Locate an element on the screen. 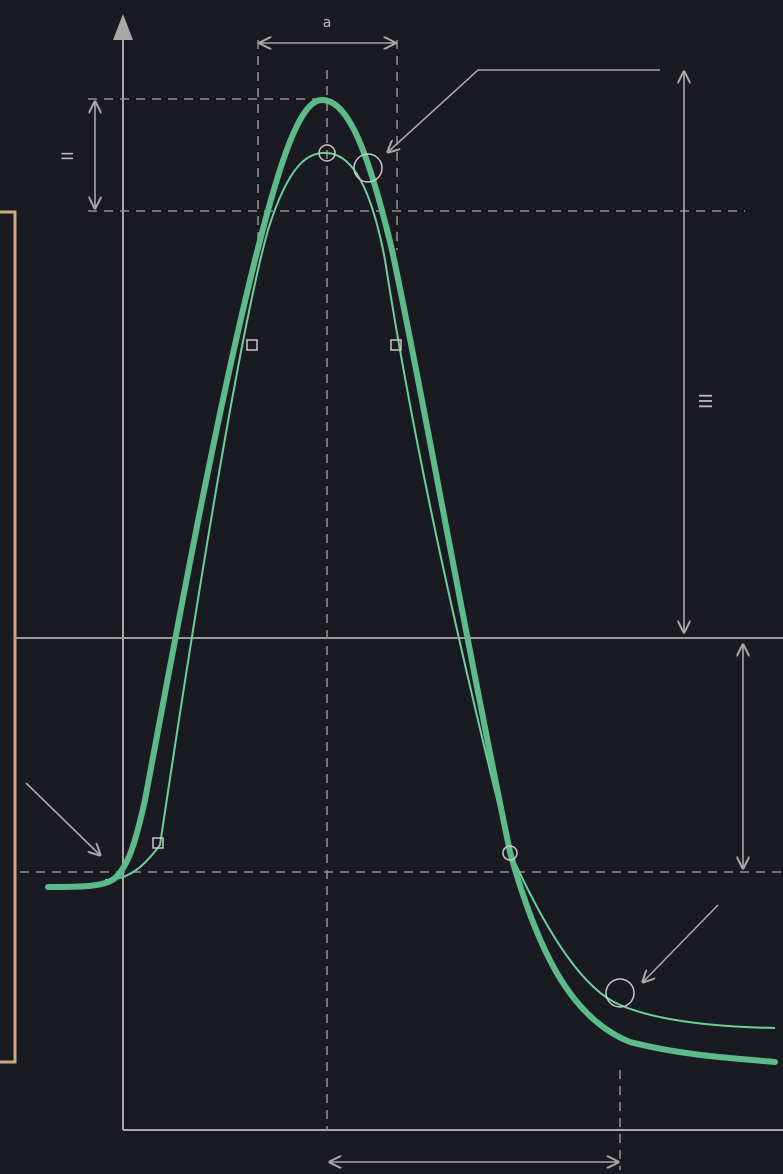 This screenshot has width=783, height=1174. left-dimension-label: II is located at coordinates (67, 155).